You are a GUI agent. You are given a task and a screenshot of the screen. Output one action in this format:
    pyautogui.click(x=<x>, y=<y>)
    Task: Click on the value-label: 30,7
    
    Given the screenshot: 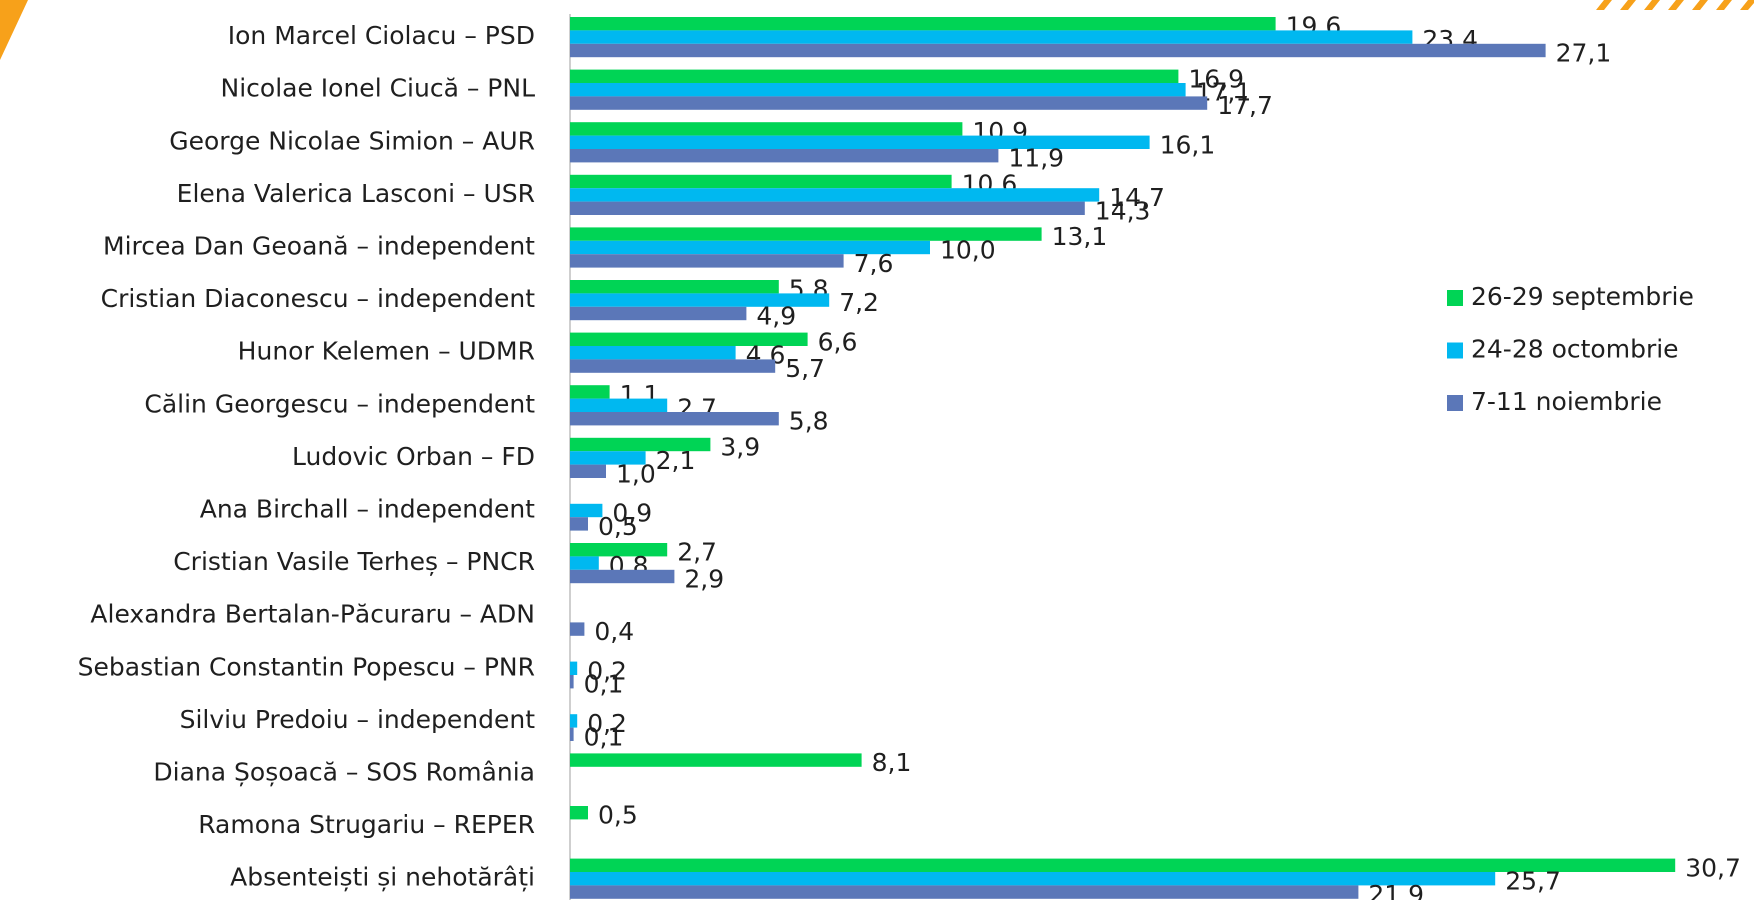 What is the action you would take?
    pyautogui.click(x=1713, y=867)
    